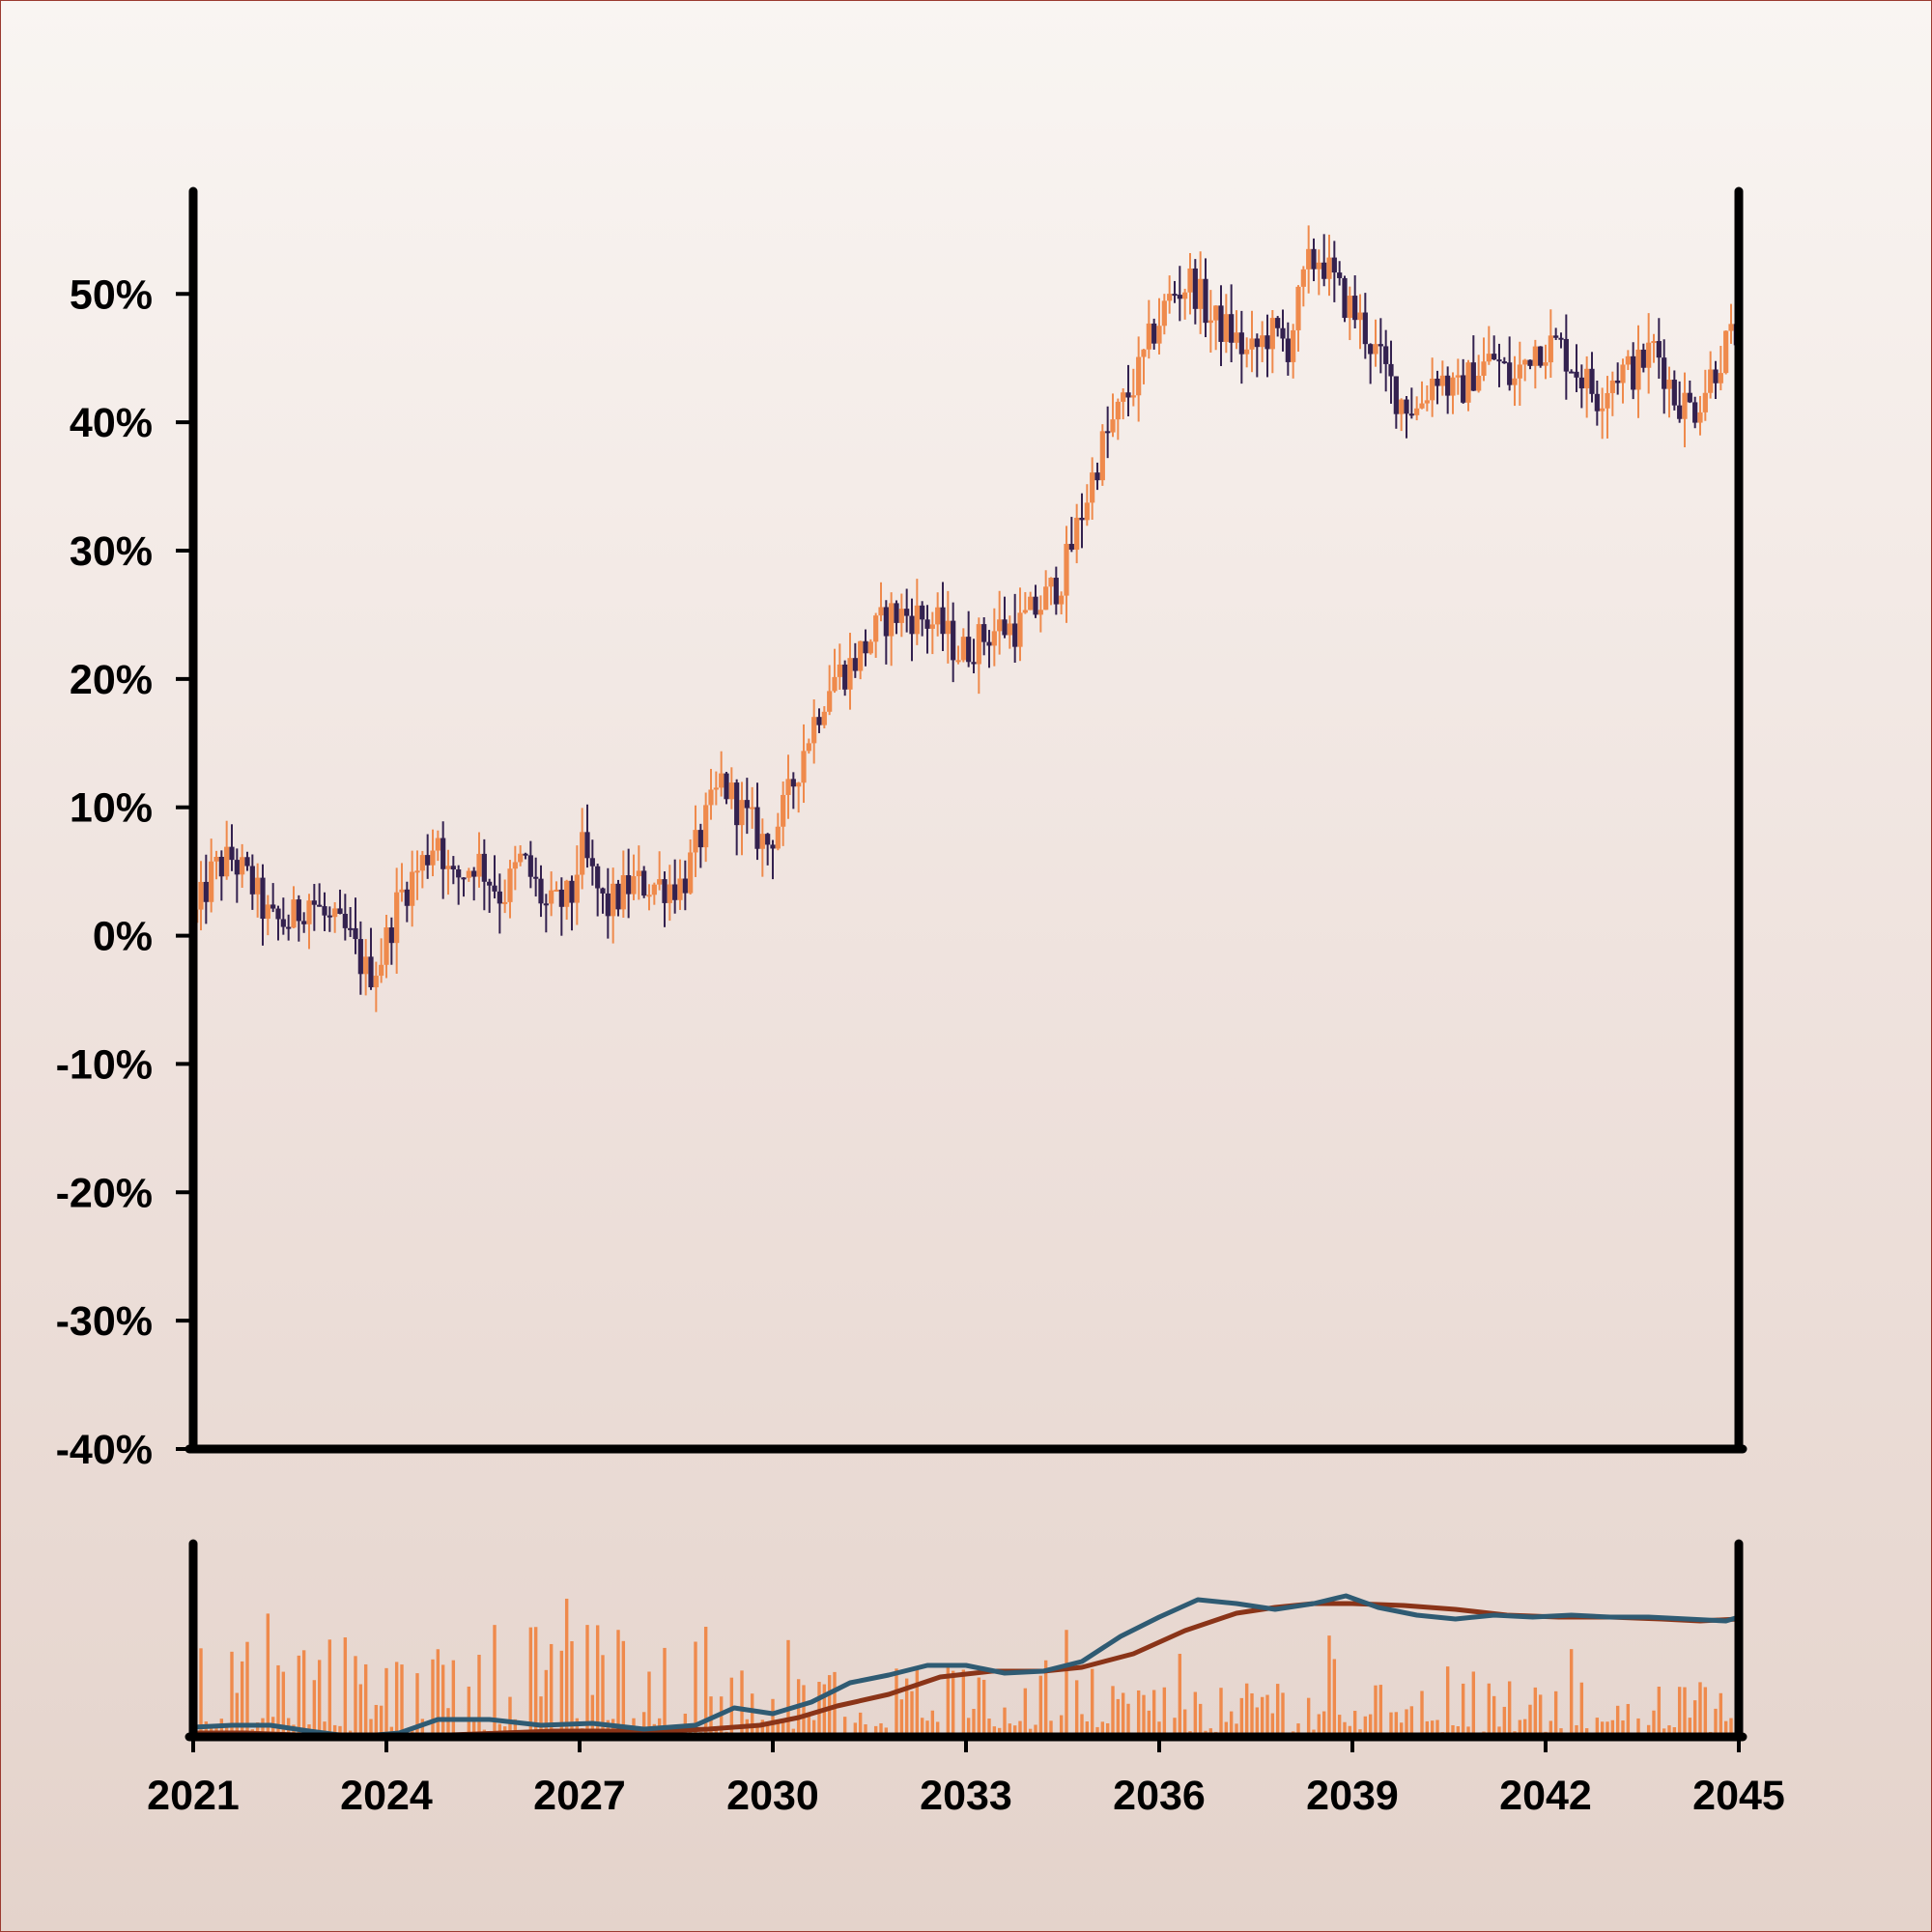  What do you see at coordinates (111, 294) in the screenshot?
I see `y-tick-label: 50%` at bounding box center [111, 294].